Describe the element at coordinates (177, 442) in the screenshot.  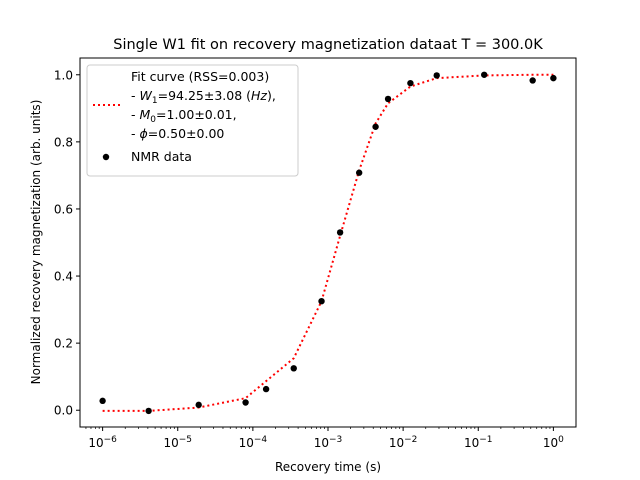
I see `x-tick-label: 10⁻⁵` at that location.